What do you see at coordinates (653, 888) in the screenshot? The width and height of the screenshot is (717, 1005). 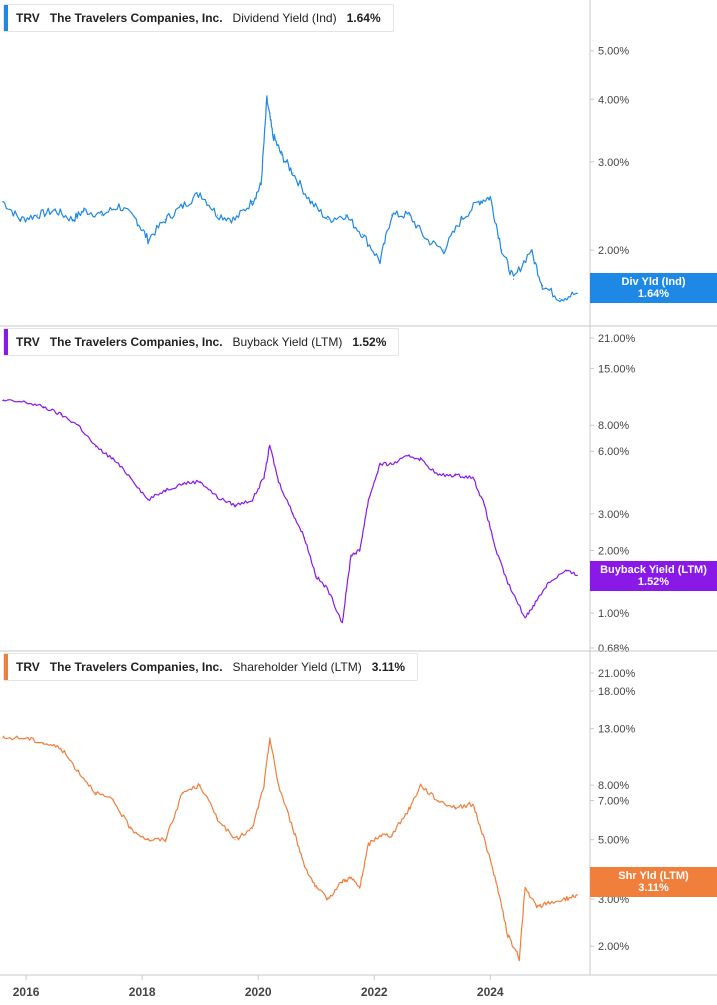 I see `badge-value: 3.11%` at bounding box center [653, 888].